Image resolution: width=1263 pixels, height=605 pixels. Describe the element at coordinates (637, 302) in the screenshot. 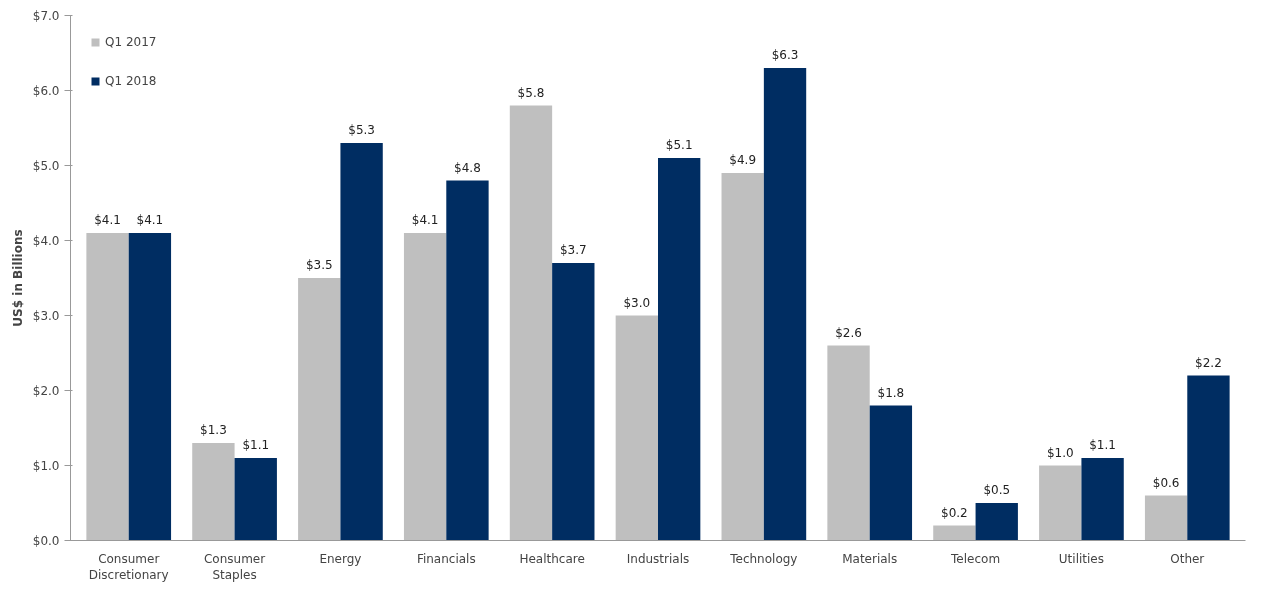

I see `data-label: $3.0` at that location.